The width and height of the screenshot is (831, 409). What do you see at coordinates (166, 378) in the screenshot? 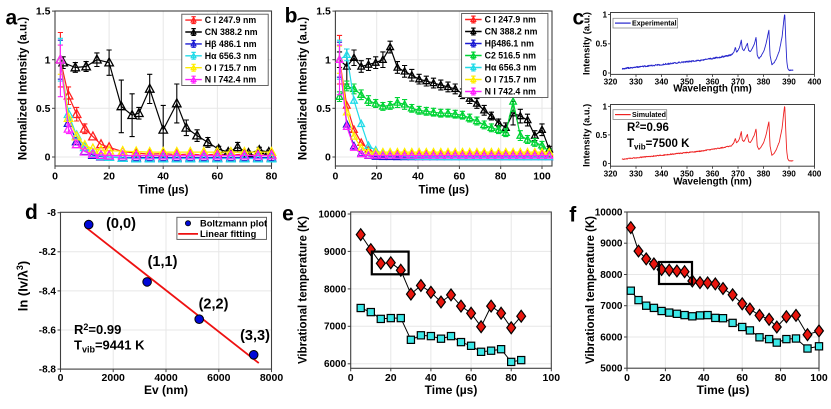
I see `svg-text: 4000` at bounding box center [166, 378].